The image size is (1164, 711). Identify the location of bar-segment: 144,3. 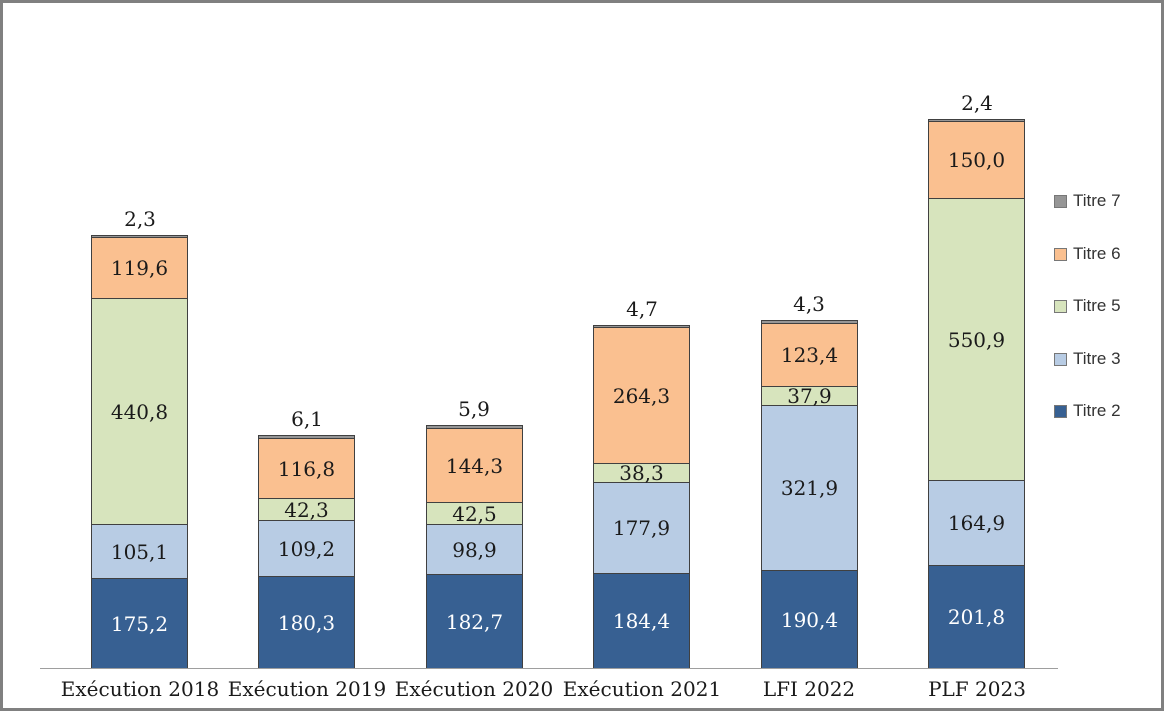
(474, 465).